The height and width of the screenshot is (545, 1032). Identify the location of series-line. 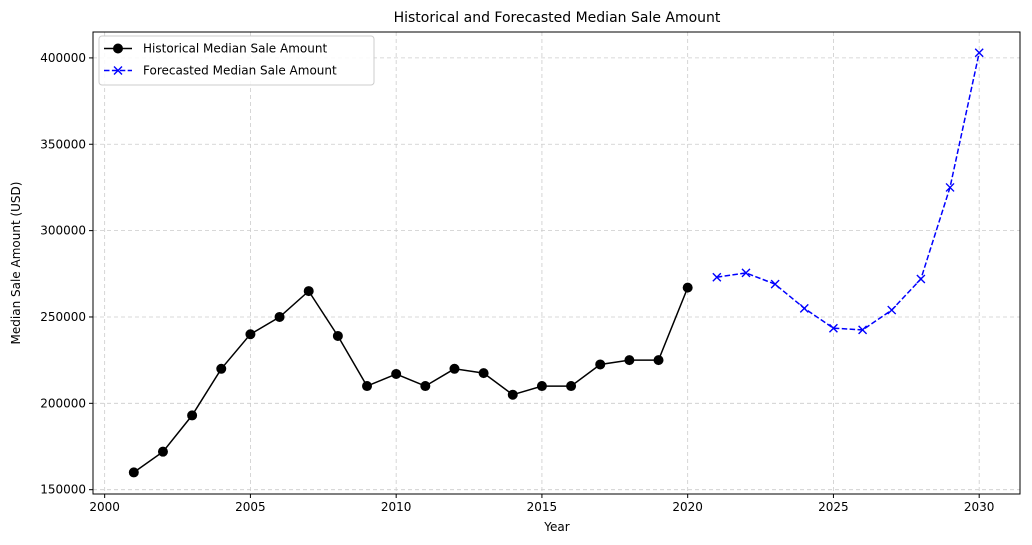
(848, 191).